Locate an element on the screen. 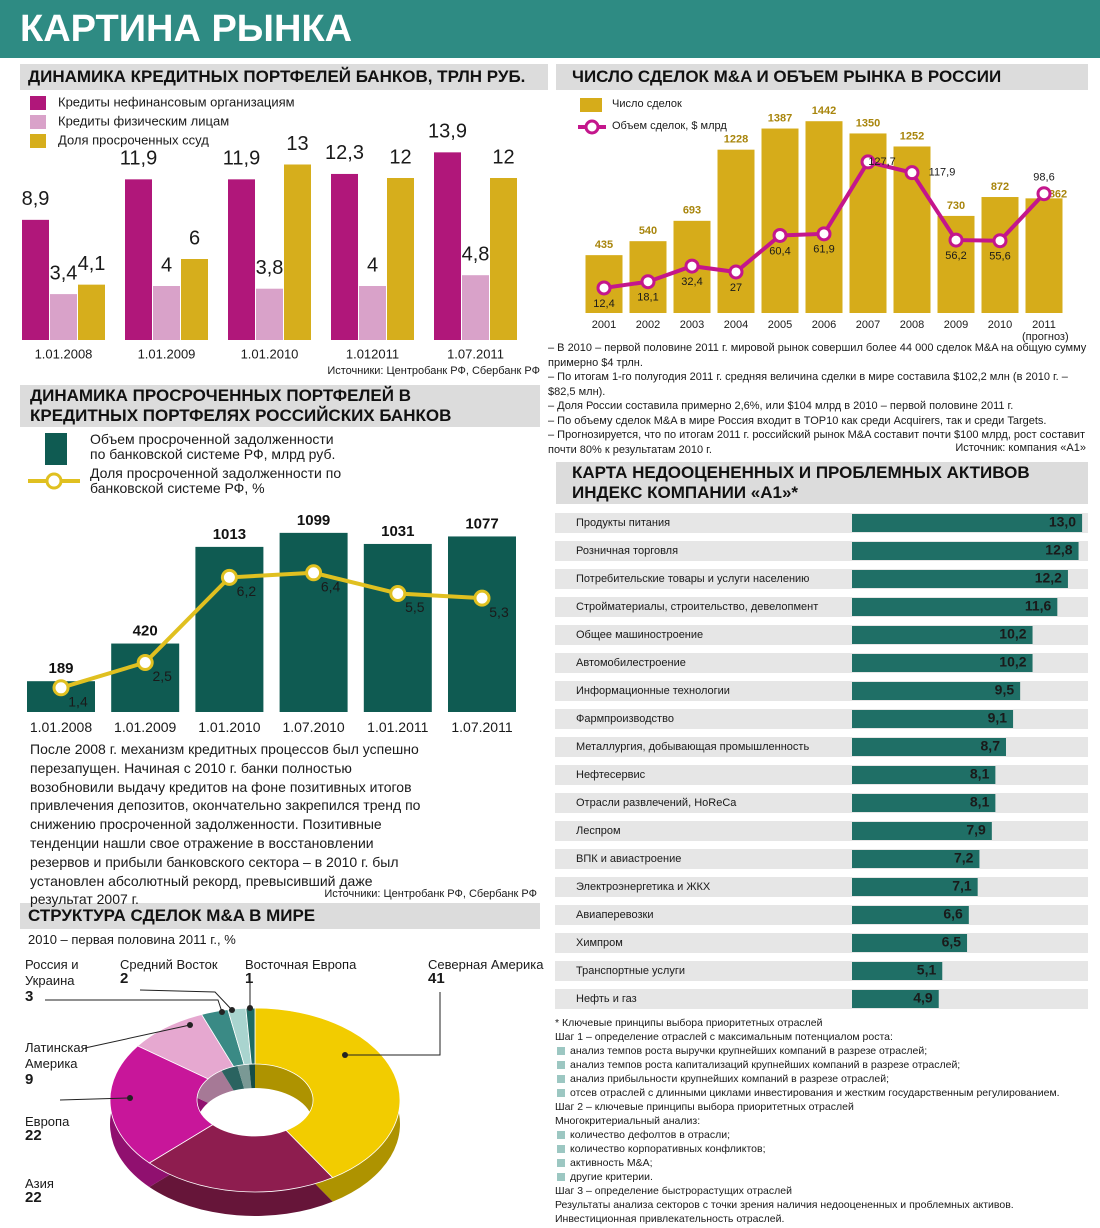 The height and width of the screenshot is (1228, 1100). slice is located at coordinates (161, 1104).